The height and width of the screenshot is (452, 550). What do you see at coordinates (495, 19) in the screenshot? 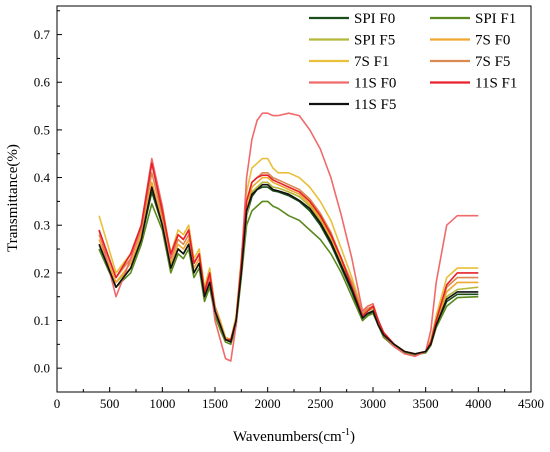
I see `legend-label: SPI F1` at bounding box center [495, 19].